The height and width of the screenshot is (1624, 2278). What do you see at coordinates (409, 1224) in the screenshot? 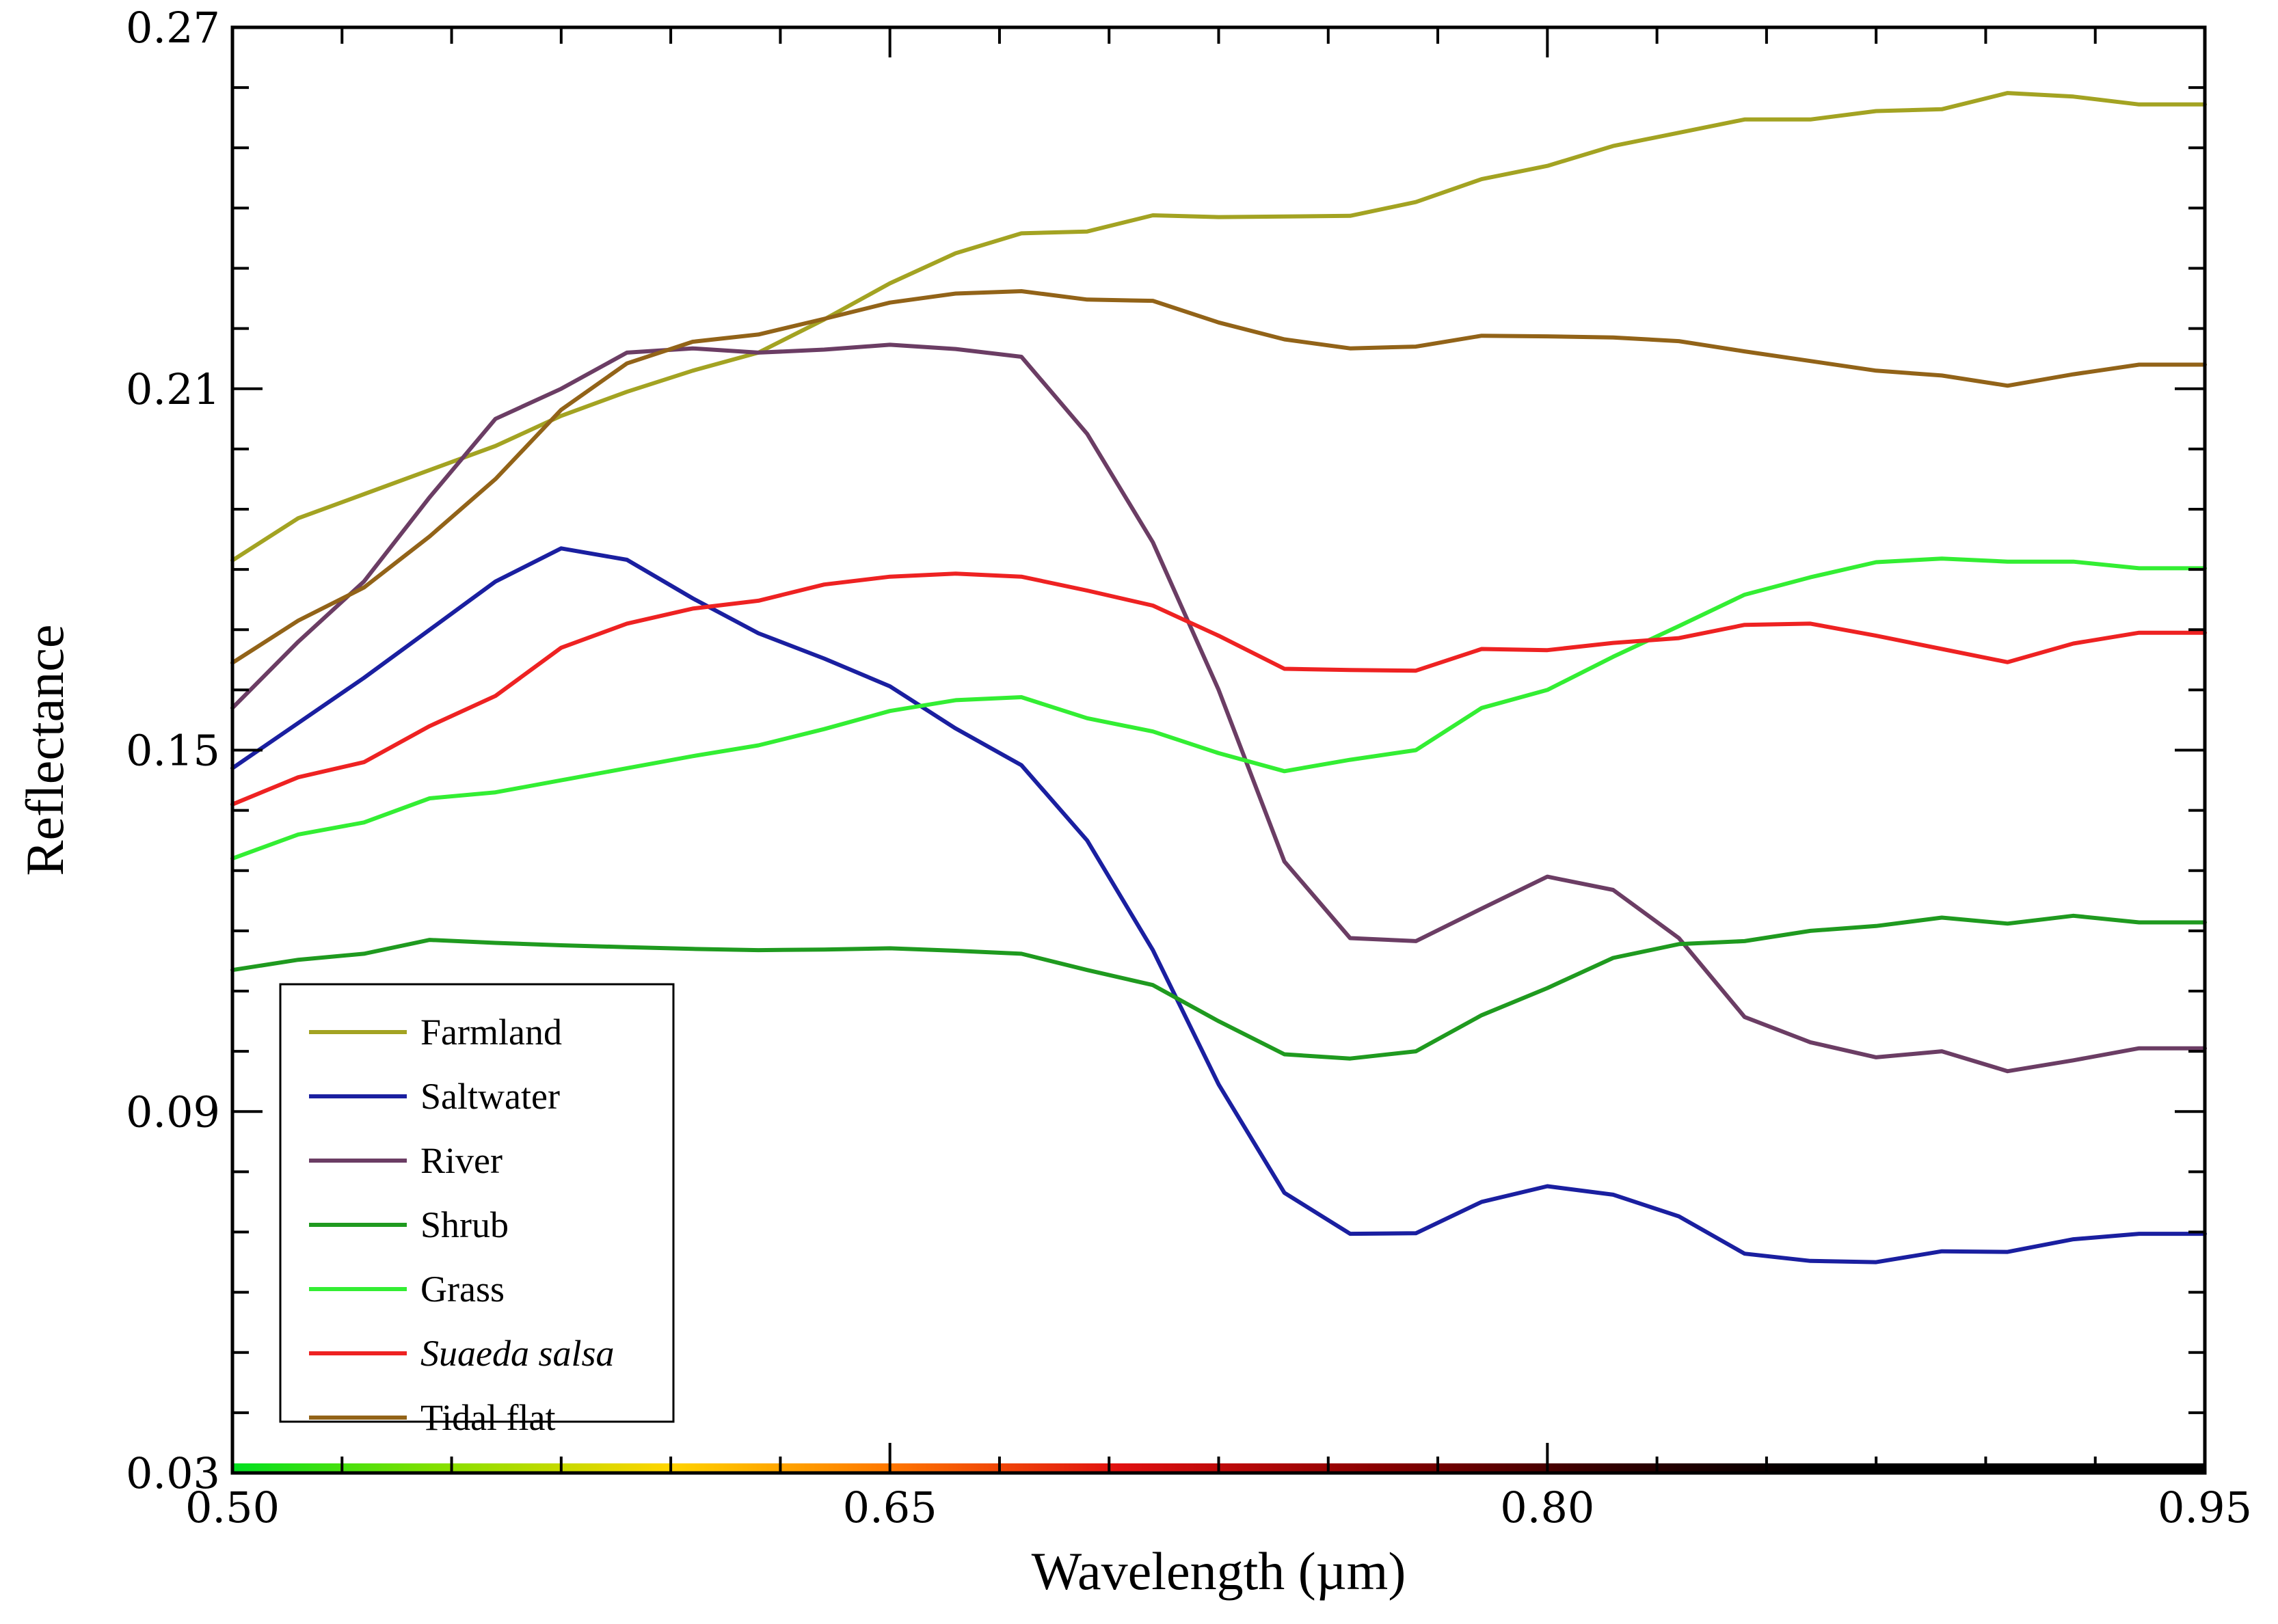
I see `legend-item-shrub: Shrub` at bounding box center [409, 1224].